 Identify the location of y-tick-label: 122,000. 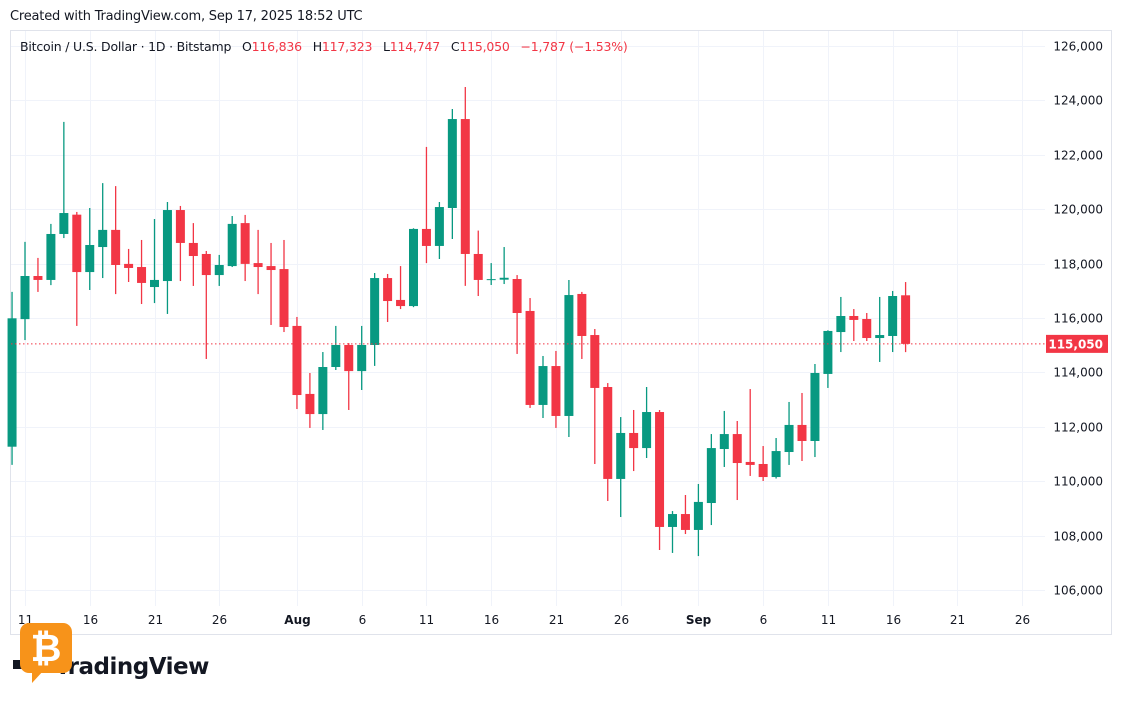
(1078, 156).